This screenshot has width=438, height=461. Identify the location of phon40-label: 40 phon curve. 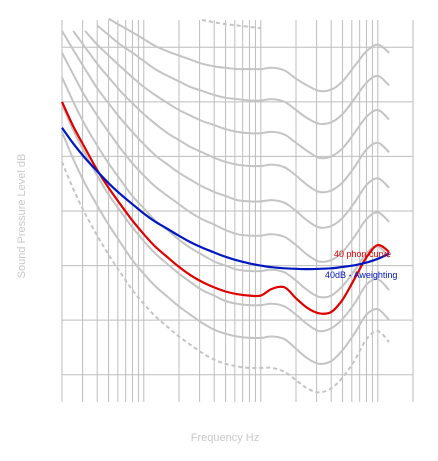
(362, 254).